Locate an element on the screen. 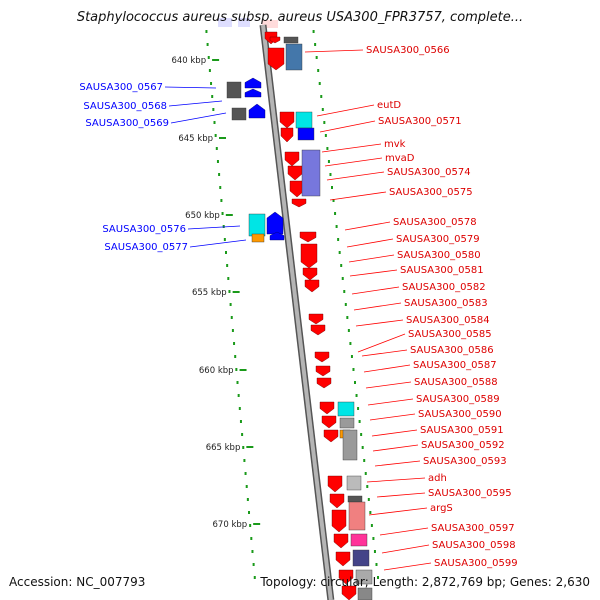 This screenshot has width=600, height=600. scale-tick-label: 655 kbp is located at coordinates (209, 293).